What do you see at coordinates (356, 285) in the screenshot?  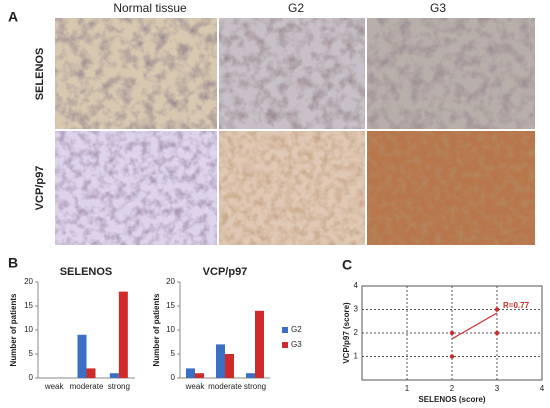 I see `y-tick-label: 4` at bounding box center [356, 285].